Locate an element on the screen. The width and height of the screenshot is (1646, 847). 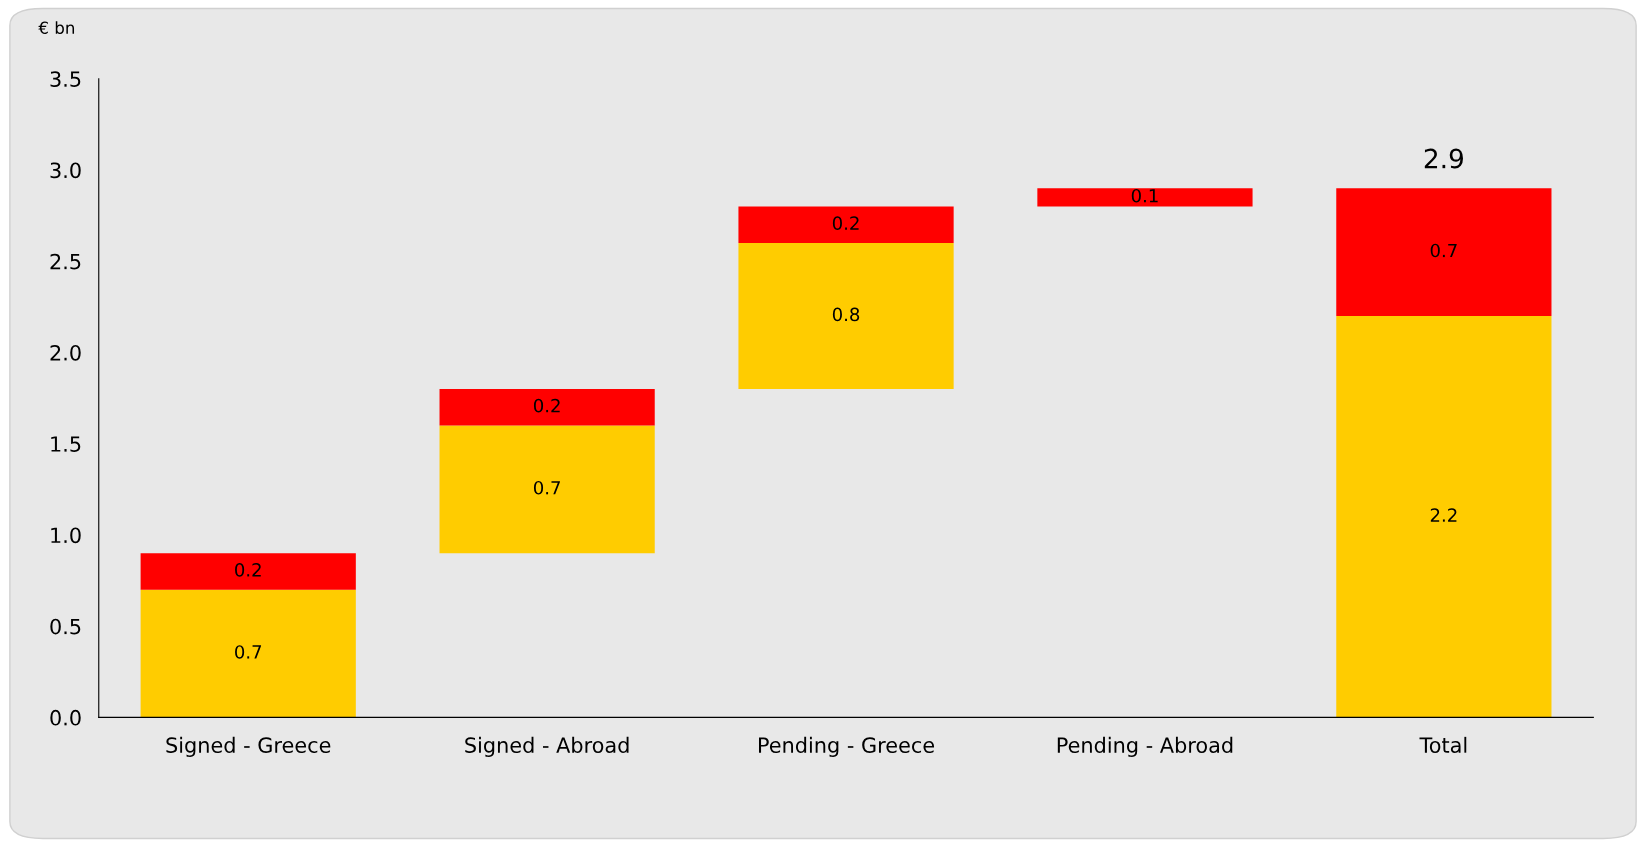
data-label: 0.1 is located at coordinates (1144, 195).